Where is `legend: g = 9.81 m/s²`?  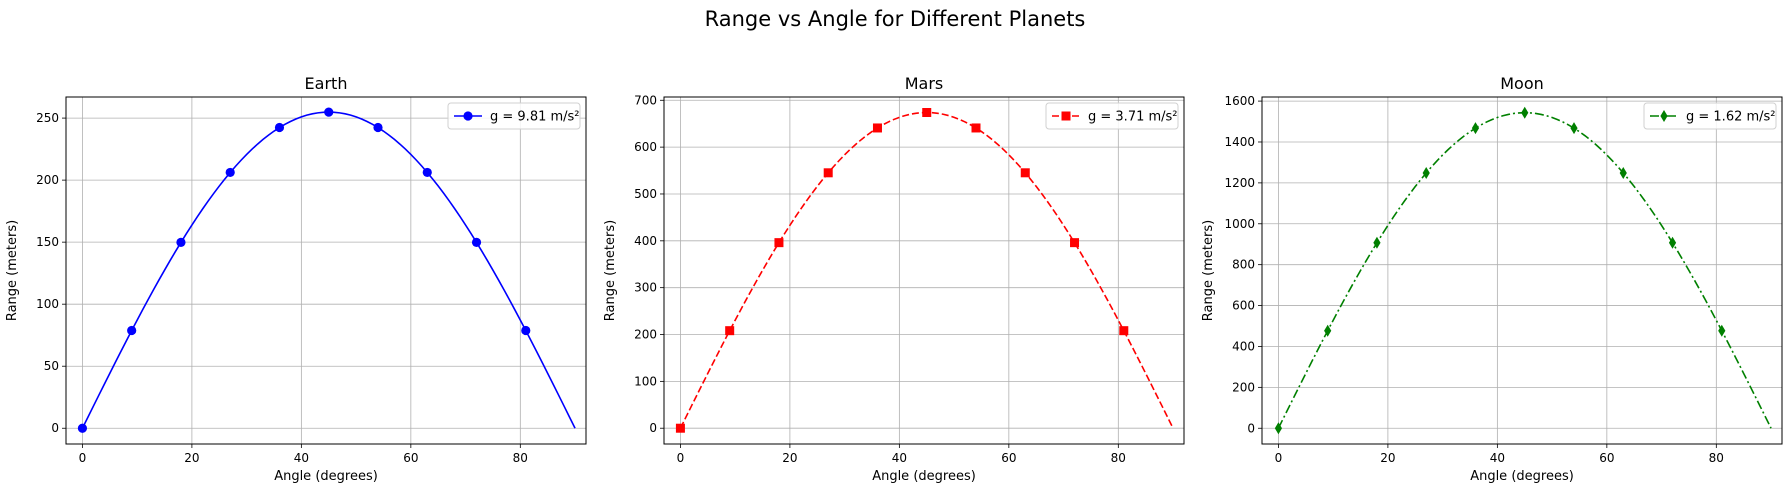
legend: g = 9.81 m/s² is located at coordinates (514, 116).